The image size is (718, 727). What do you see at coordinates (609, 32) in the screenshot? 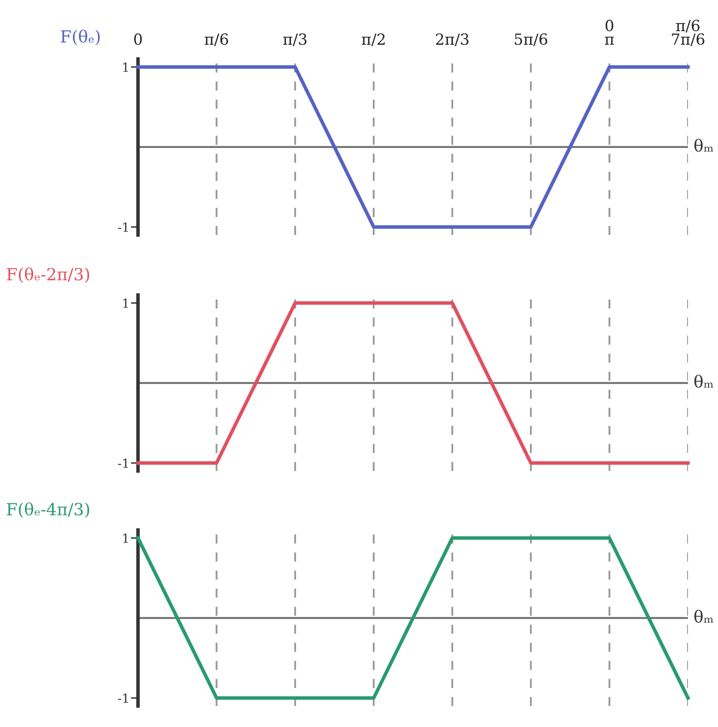
I see `x-tick-label: 0 π` at bounding box center [609, 32].